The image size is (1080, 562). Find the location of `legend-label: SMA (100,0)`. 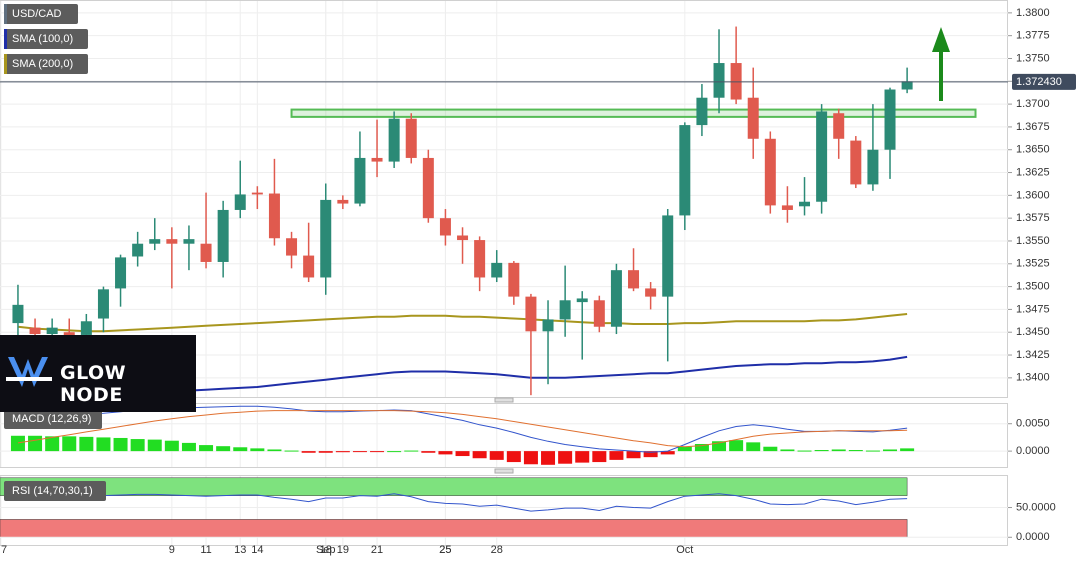

legend-label: SMA (100,0) is located at coordinates (42, 39).